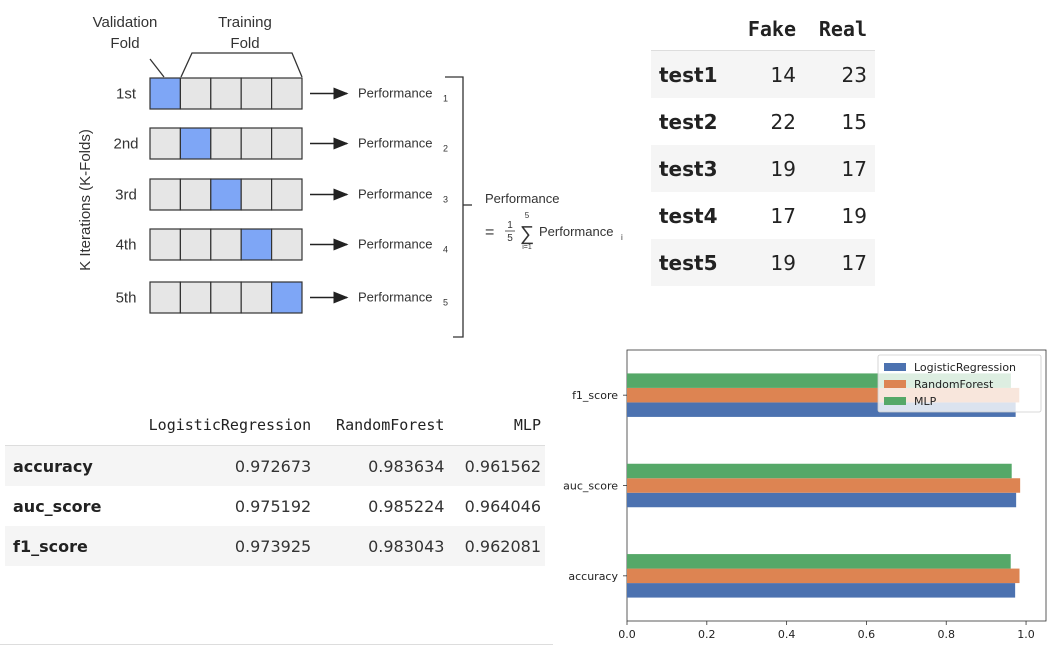 Image resolution: width=1052 pixels, height=647 pixels. What do you see at coordinates (622, 237) in the screenshot?
I see `svg-text: i` at bounding box center [622, 237].